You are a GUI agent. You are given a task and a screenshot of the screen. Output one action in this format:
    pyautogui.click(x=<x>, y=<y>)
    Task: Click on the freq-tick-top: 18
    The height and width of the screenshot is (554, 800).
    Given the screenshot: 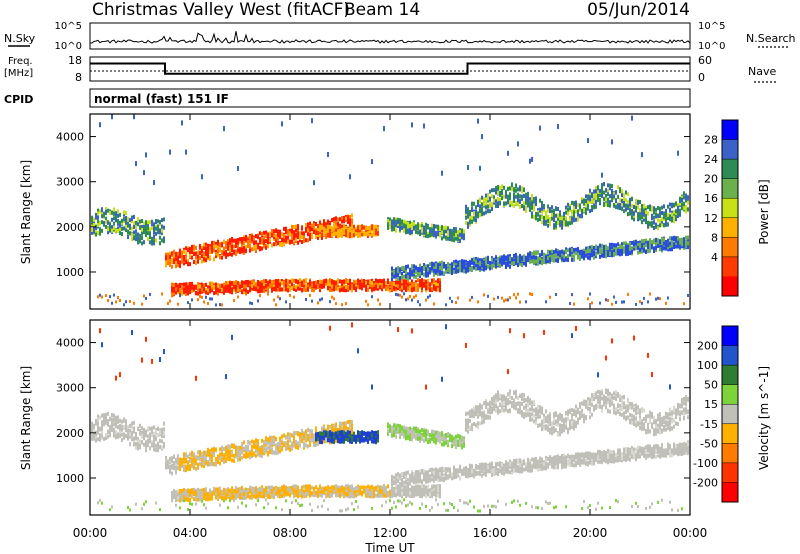 What is the action you would take?
    pyautogui.click(x=75, y=60)
    